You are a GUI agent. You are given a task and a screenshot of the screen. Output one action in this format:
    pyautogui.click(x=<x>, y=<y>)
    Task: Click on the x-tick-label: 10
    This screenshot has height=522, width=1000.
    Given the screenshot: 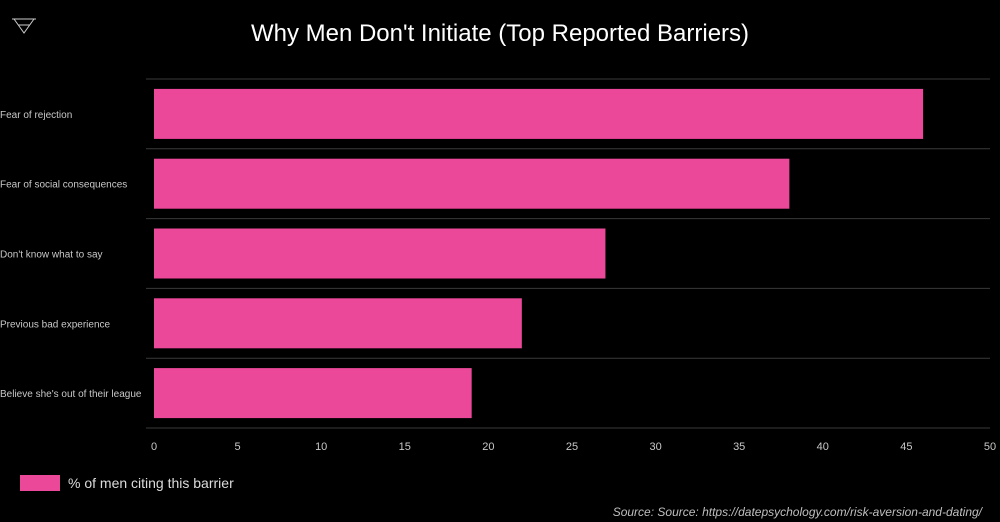 What is the action you would take?
    pyautogui.click(x=321, y=447)
    